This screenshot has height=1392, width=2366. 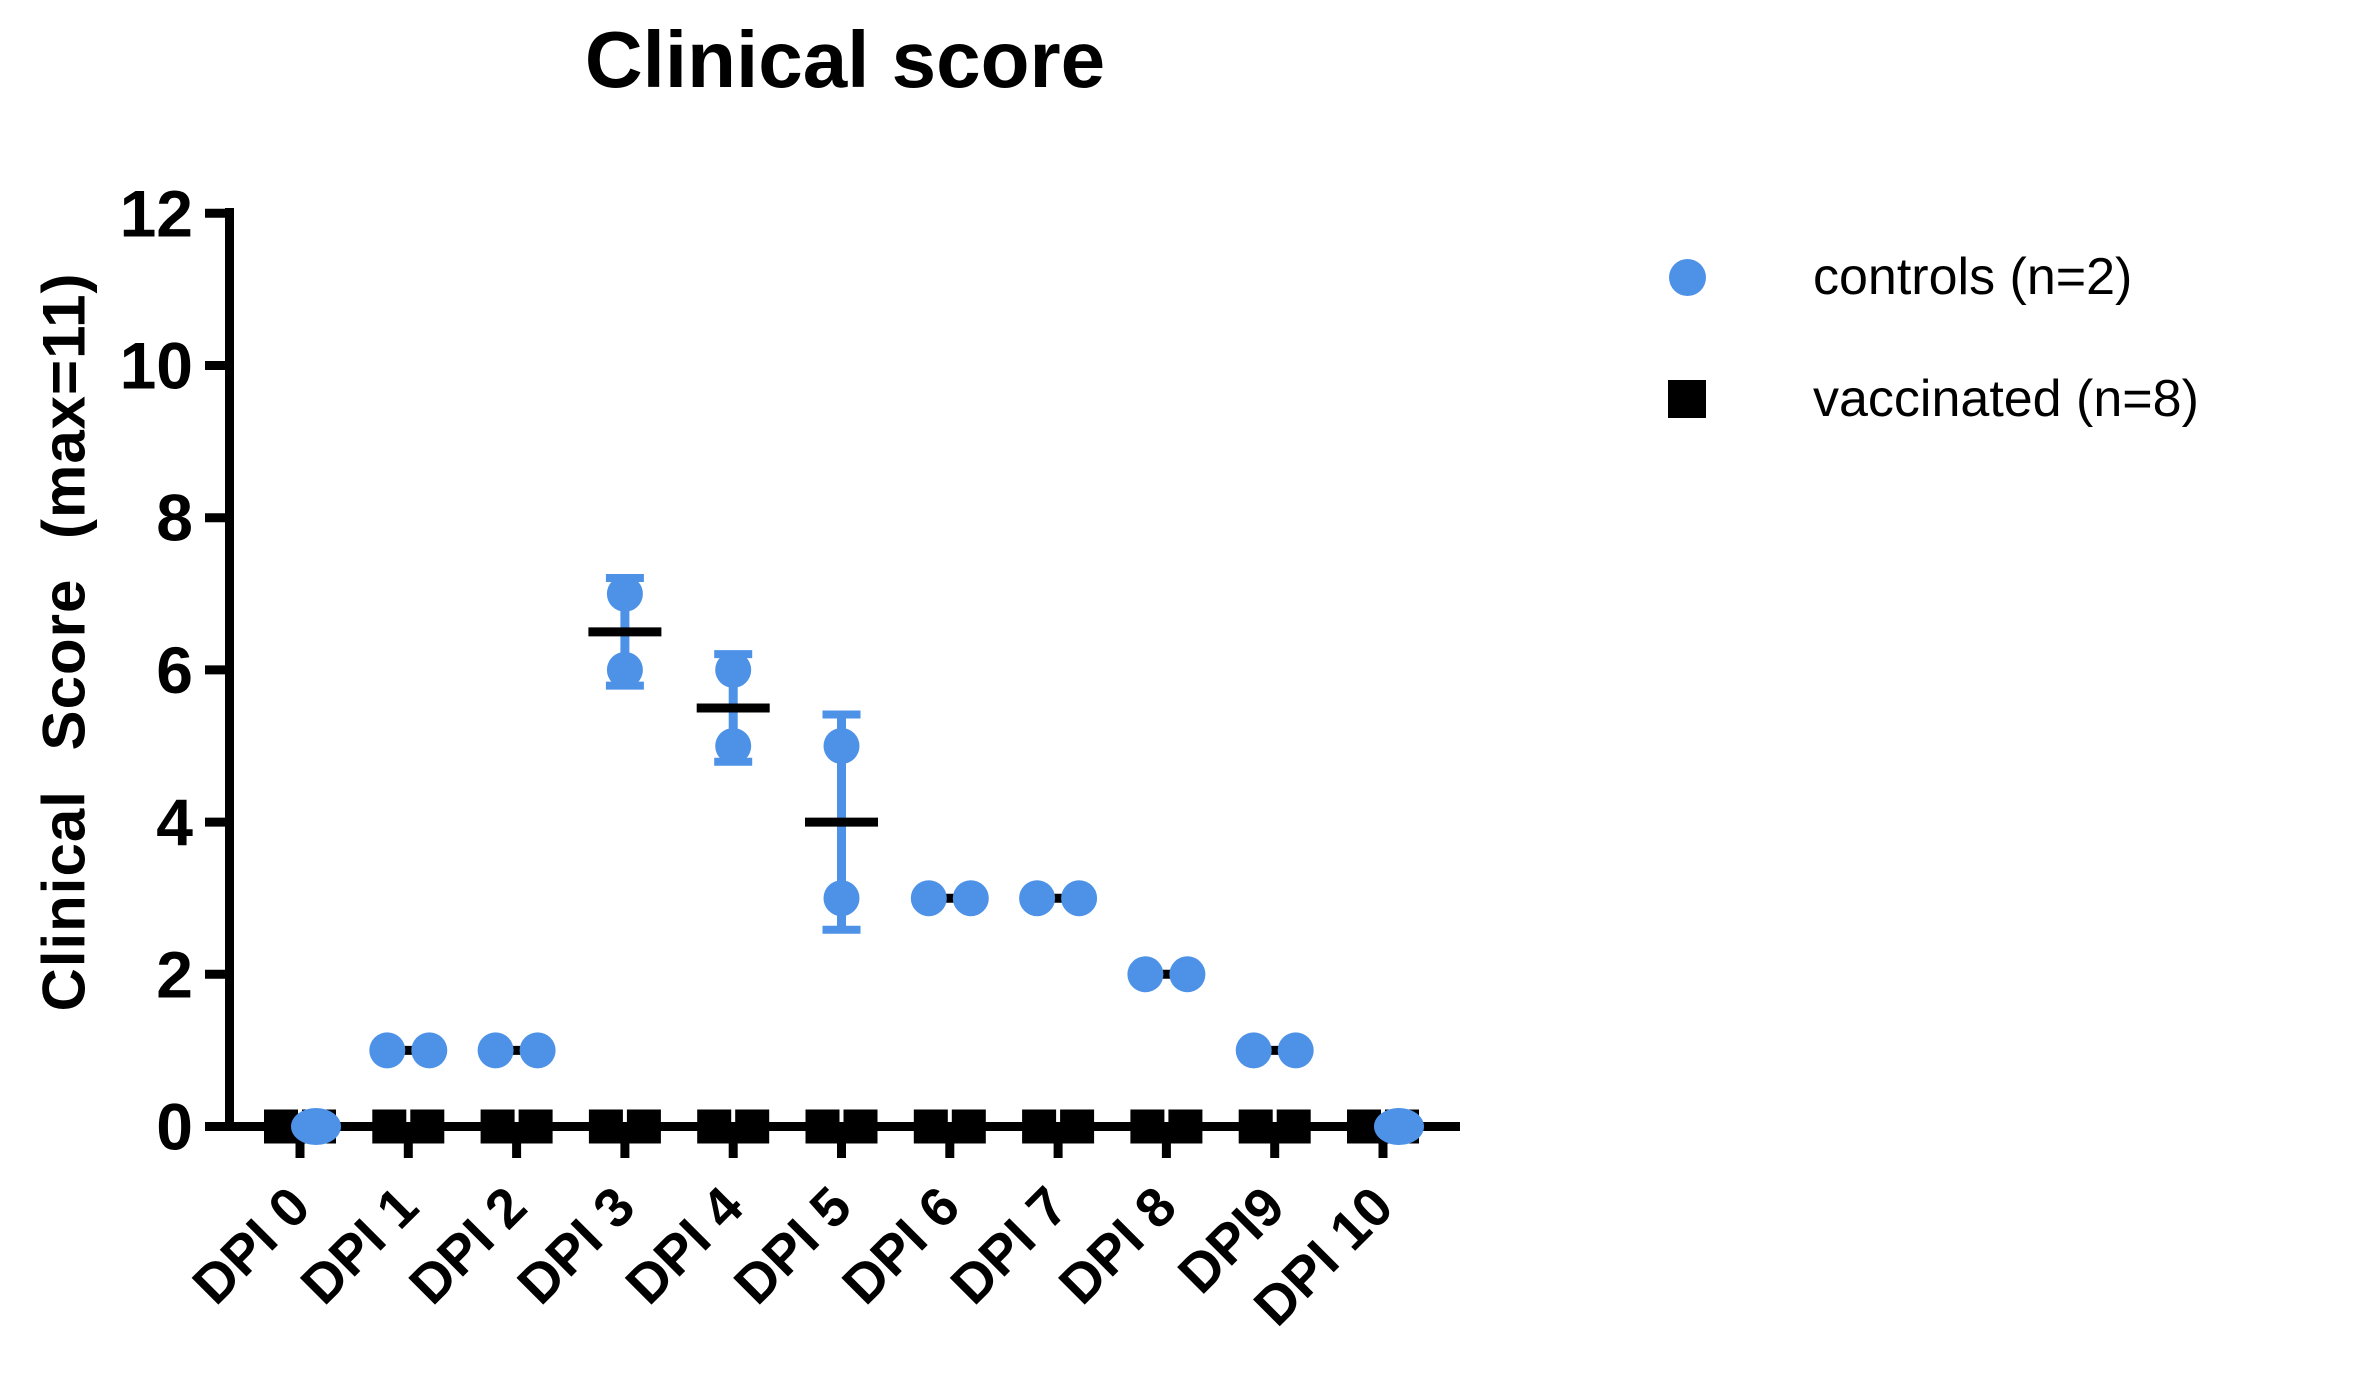 I want to click on legend-item-vaccinated: vaccinated (n=8), so click(x=1924, y=399).